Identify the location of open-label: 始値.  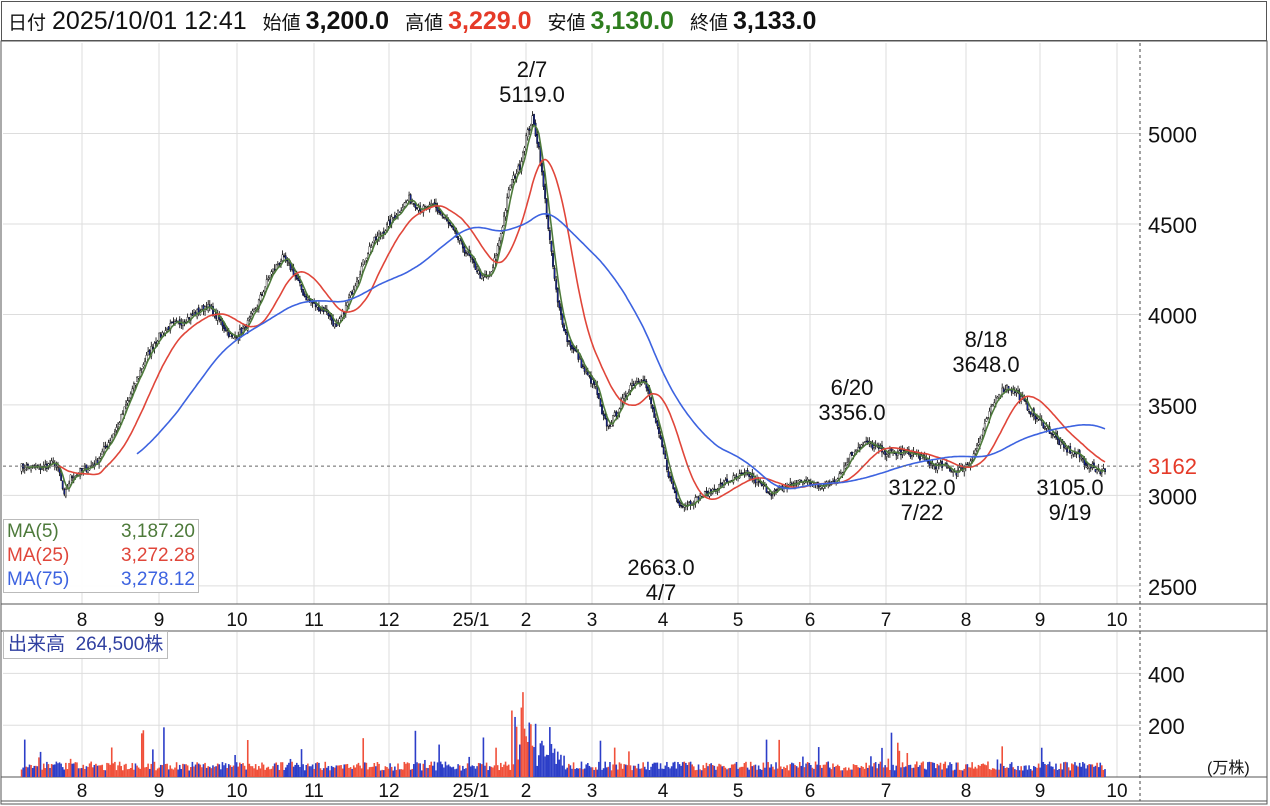
(281, 23).